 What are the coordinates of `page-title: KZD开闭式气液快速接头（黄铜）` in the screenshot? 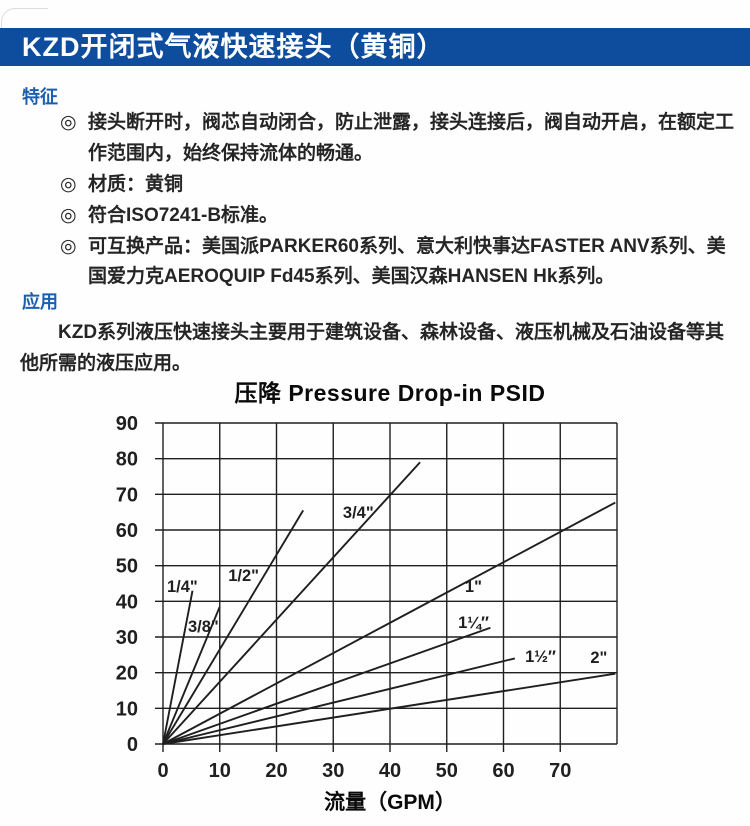 It's located at (233, 47).